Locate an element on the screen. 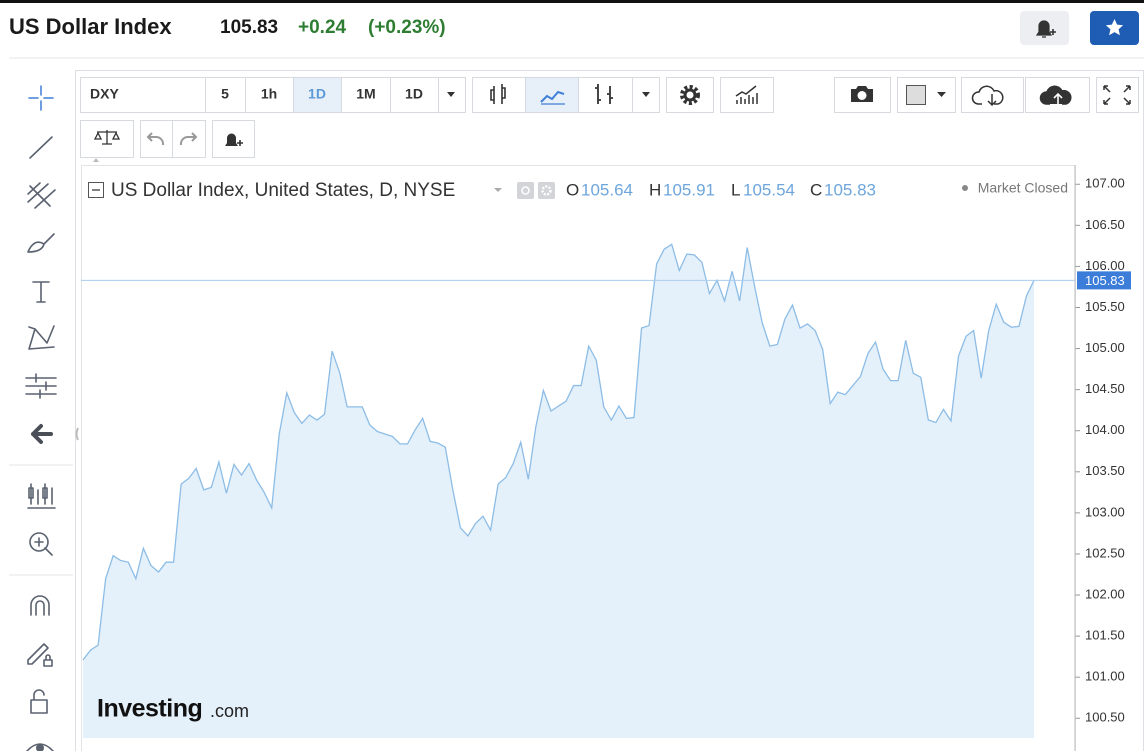 The height and width of the screenshot is (751, 1144). x-tick-label: 20 is located at coordinates (1025, 750).